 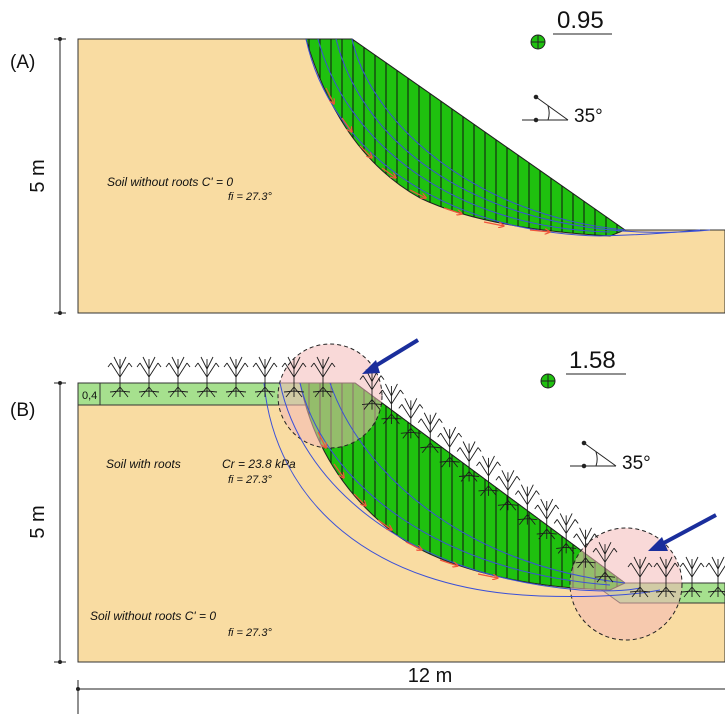 I want to click on panel-b-friction-label: fi = 27.3°, so click(x=250, y=633).